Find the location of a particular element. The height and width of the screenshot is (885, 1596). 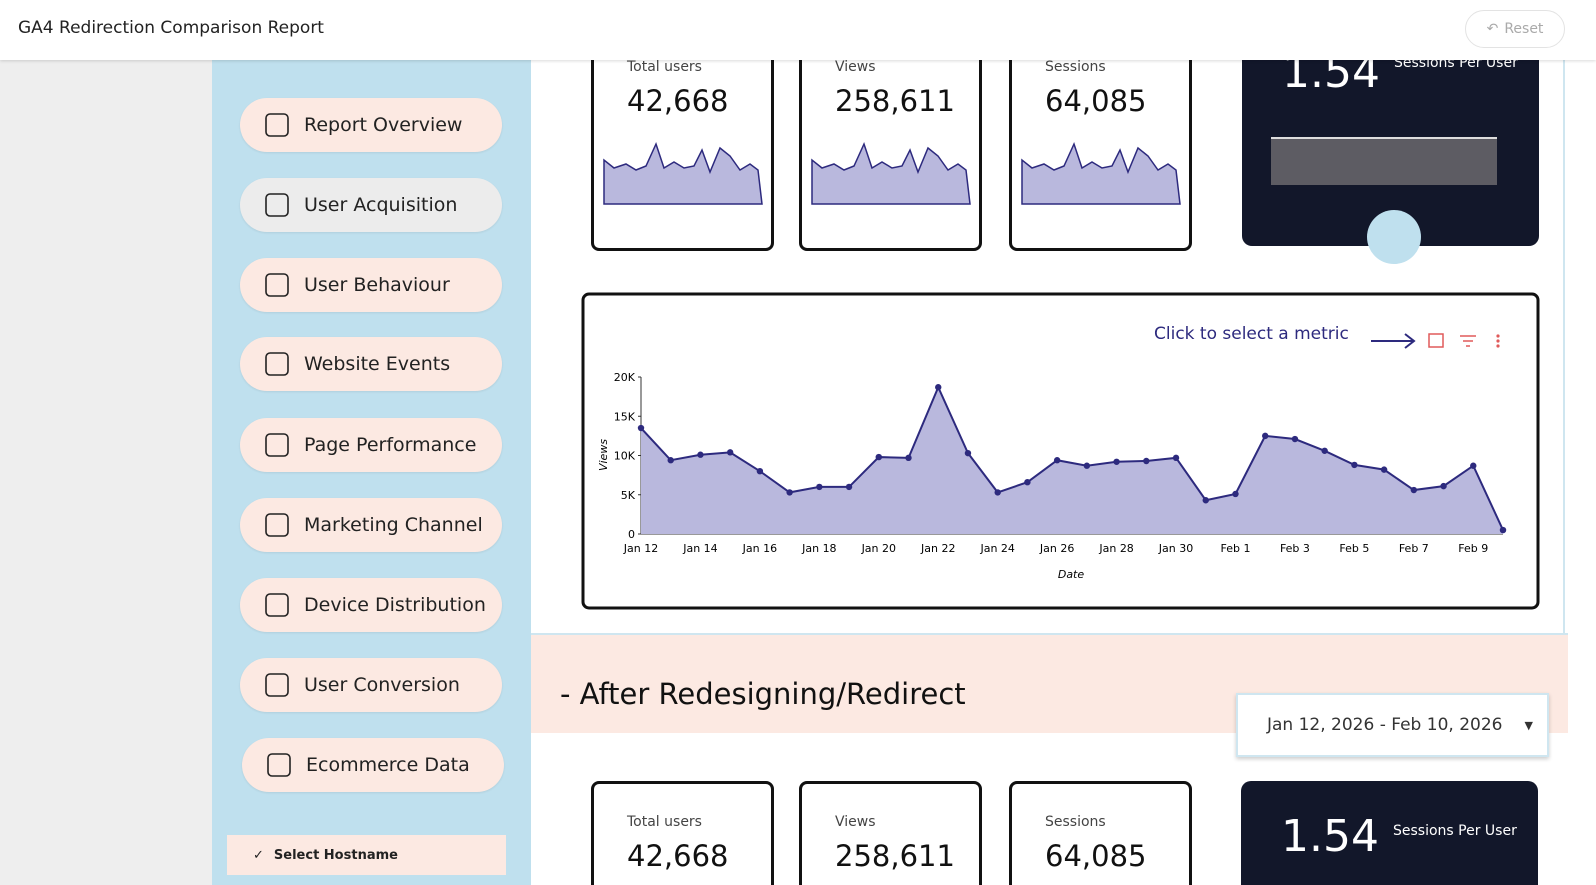

date-range: Jan 12, 2026 - Feb 10, 2026 is located at coordinates (1385, 725).